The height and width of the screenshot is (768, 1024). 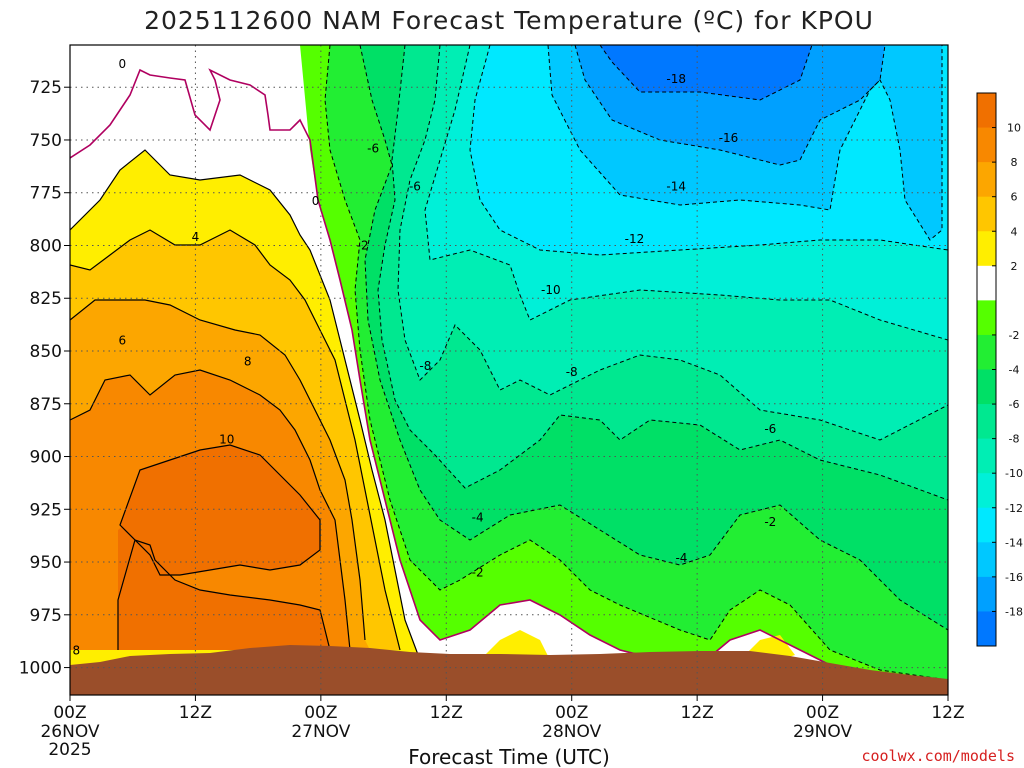 What do you see at coordinates (999, 369) in the screenshot?
I see `colorbar: 10 8 6 4 2 -2 -4 -6 -8 -10 -12 -14 -16 -18` at bounding box center [999, 369].